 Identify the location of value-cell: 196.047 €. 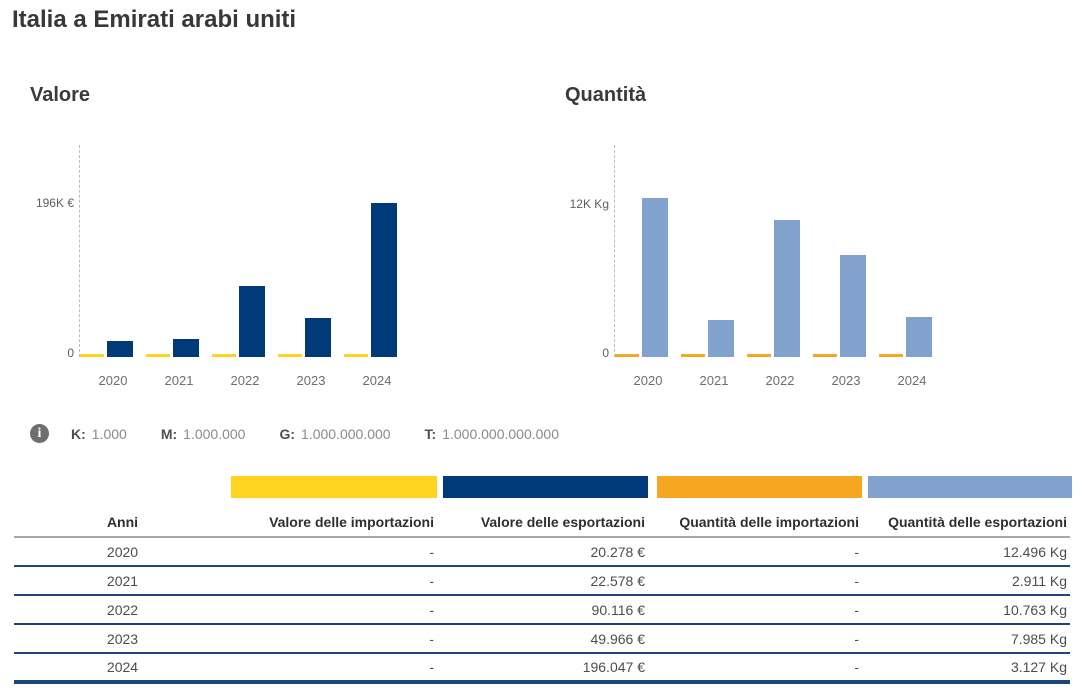
(613, 667).